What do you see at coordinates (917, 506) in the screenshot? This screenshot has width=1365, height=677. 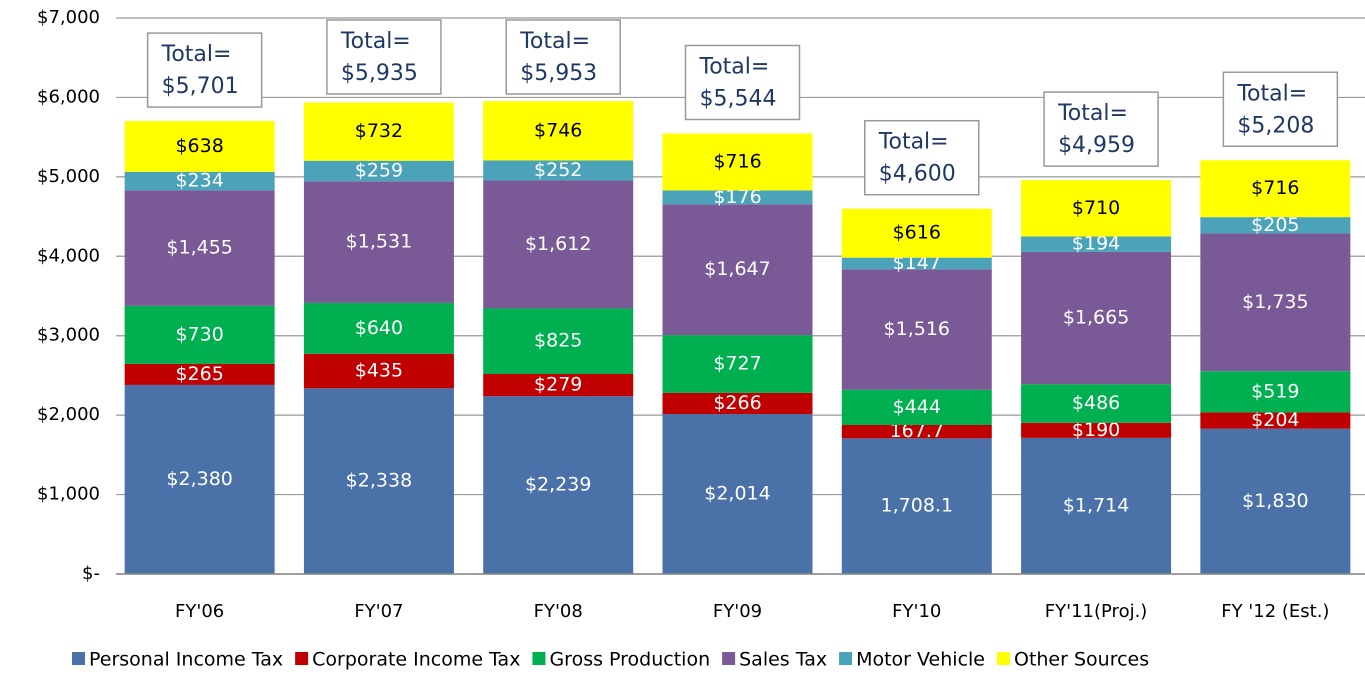 I see `data-label: 1,708.1` at bounding box center [917, 506].